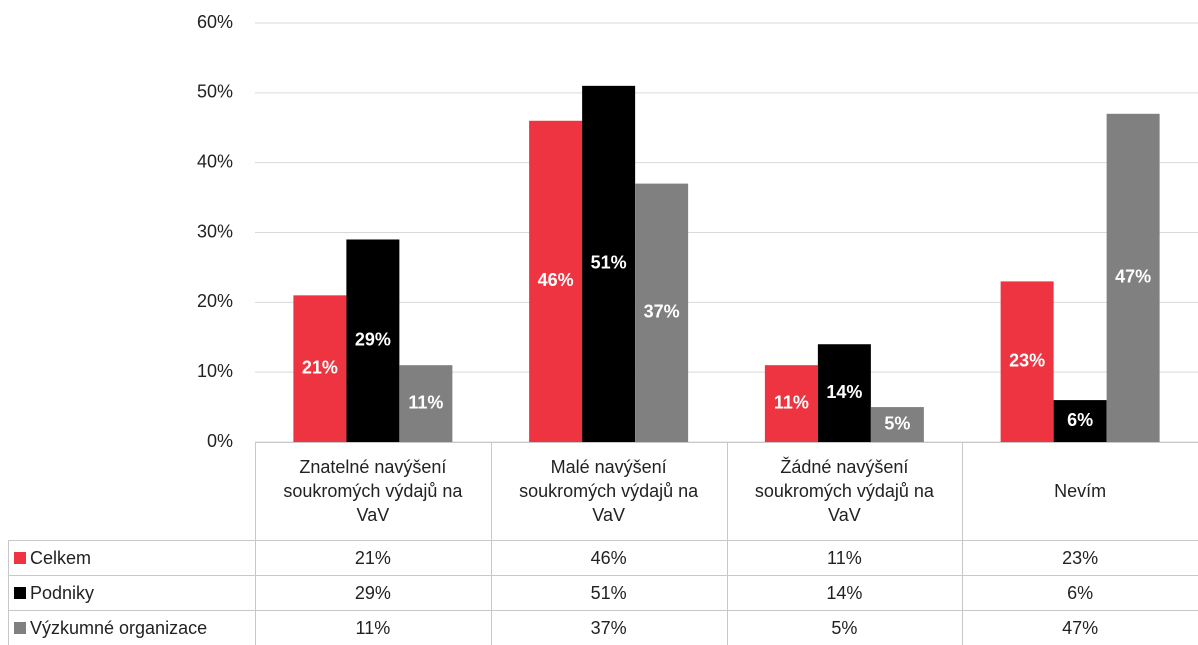  I want to click on legend-text: Celkem, so click(61, 557).